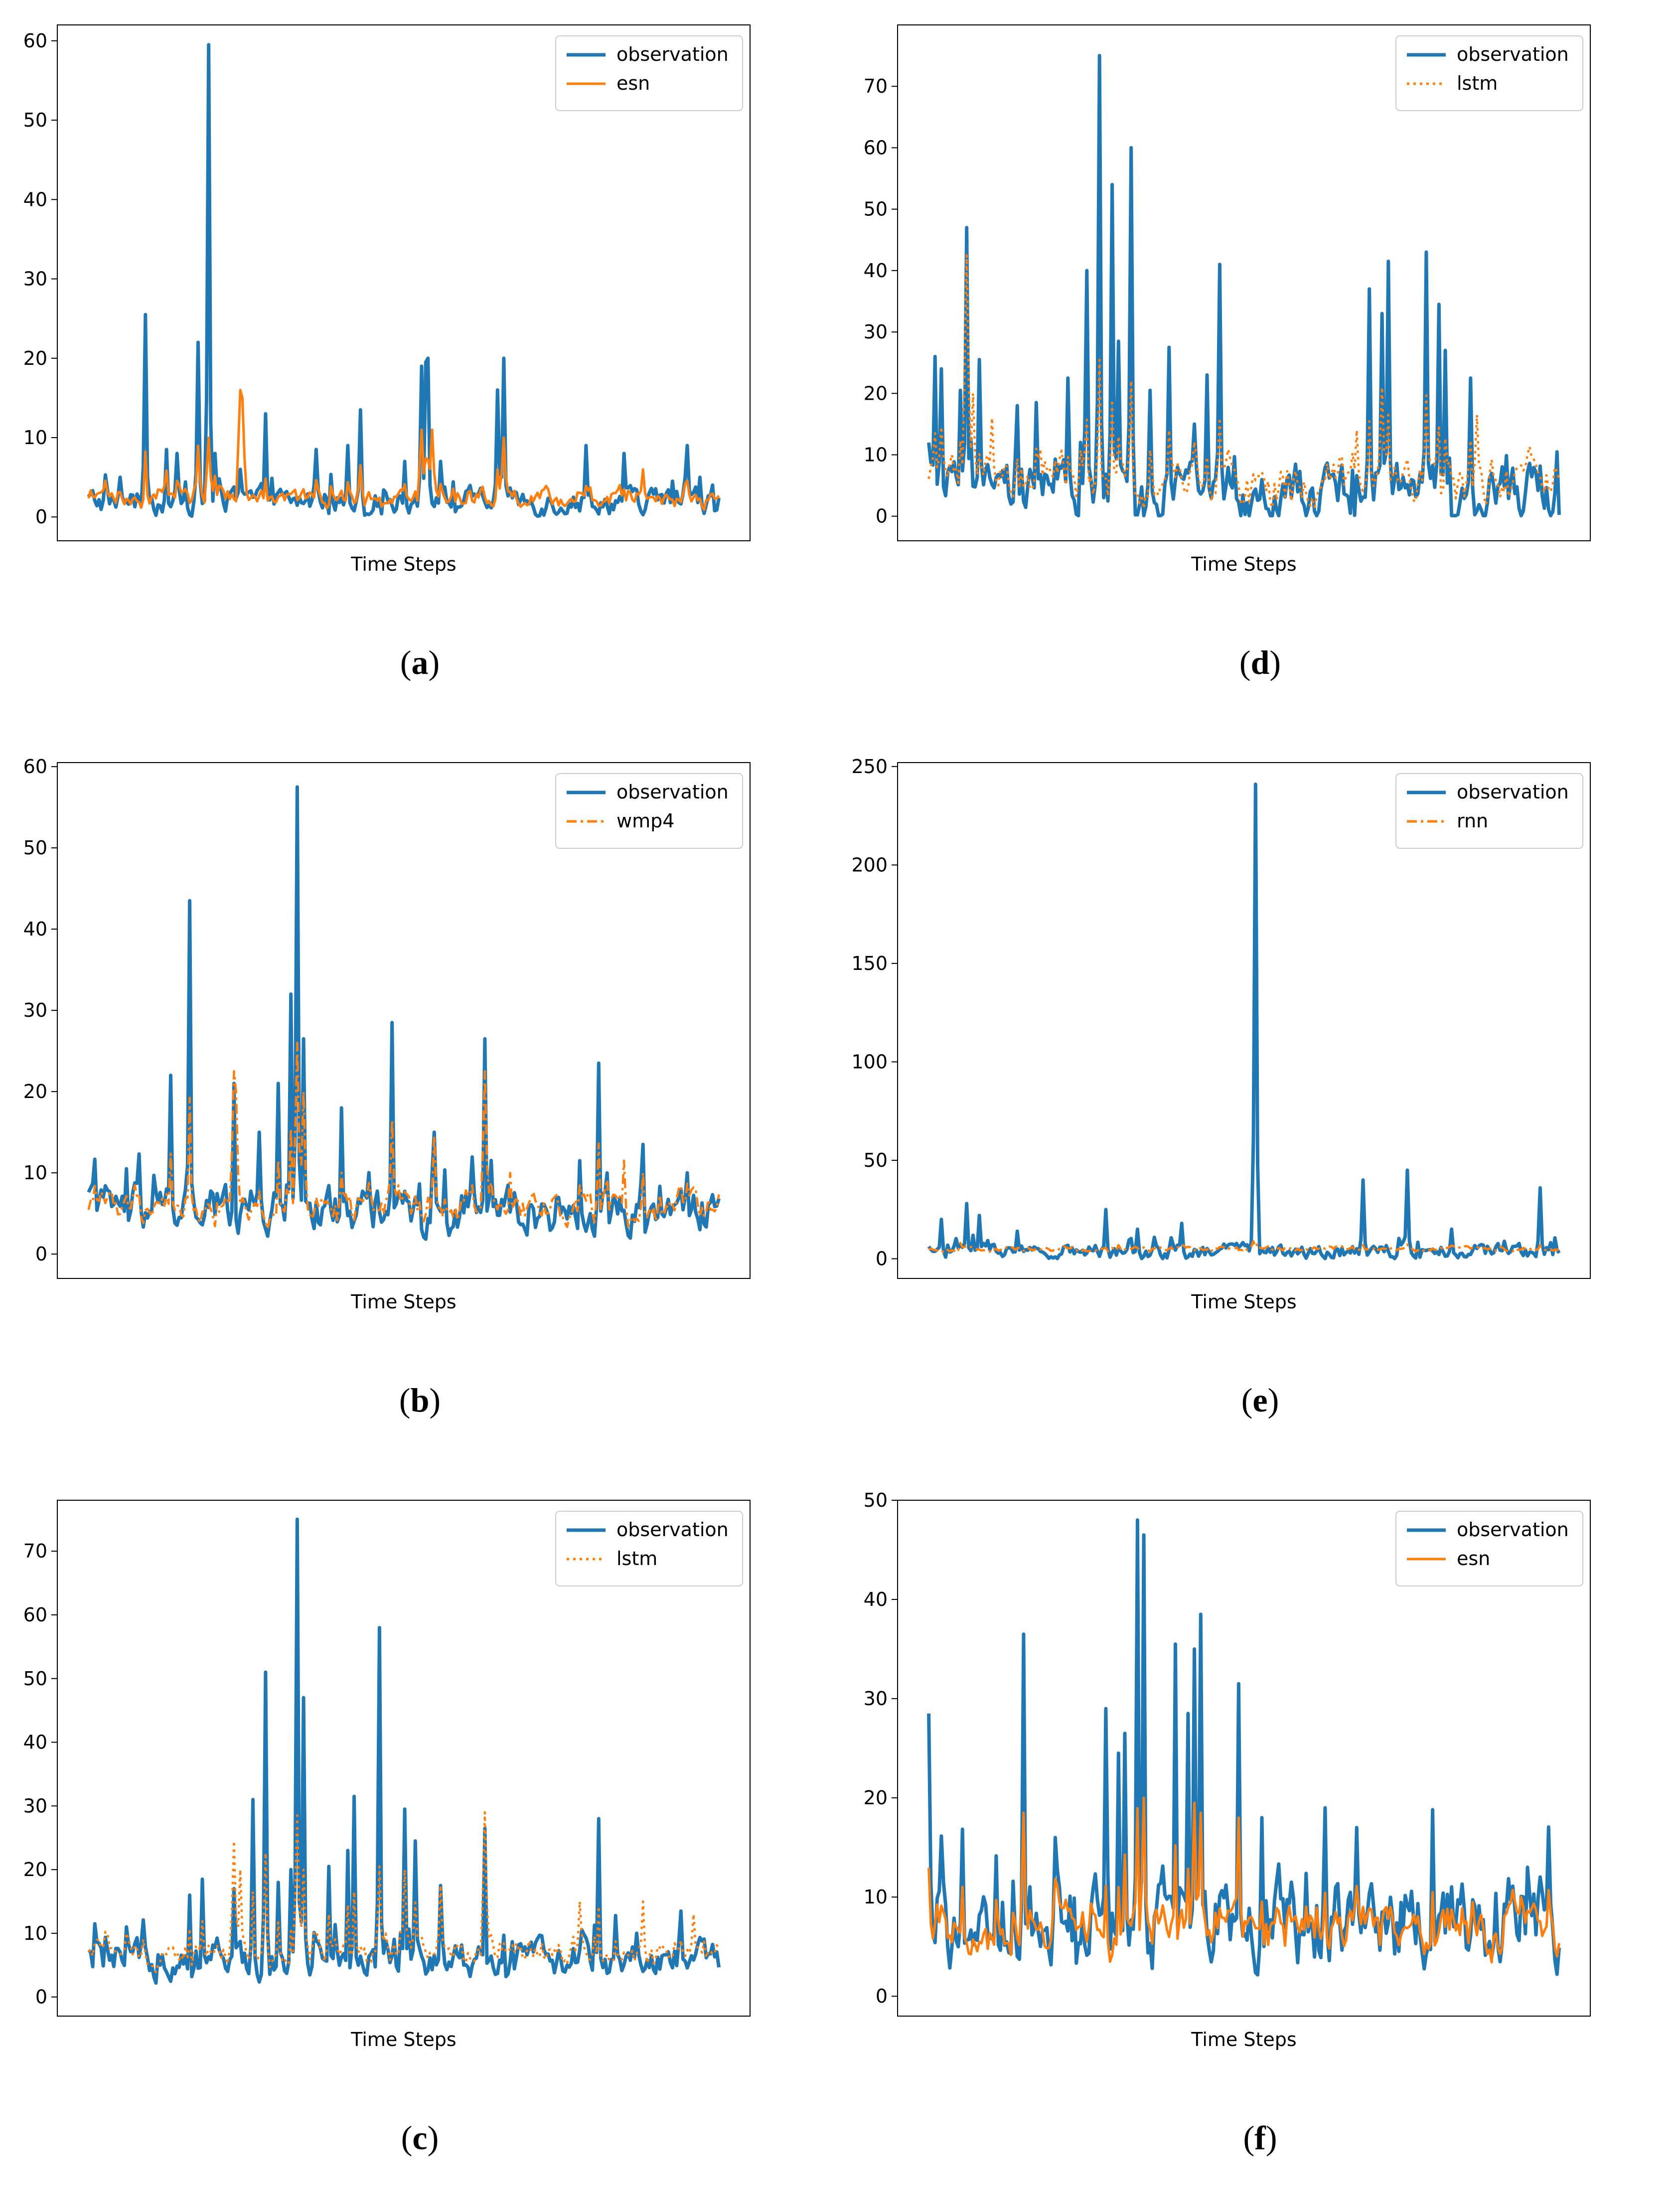 The image size is (1680, 2203). Describe the element at coordinates (869, 1062) in the screenshot. I see `y-tick-label: 100` at that location.